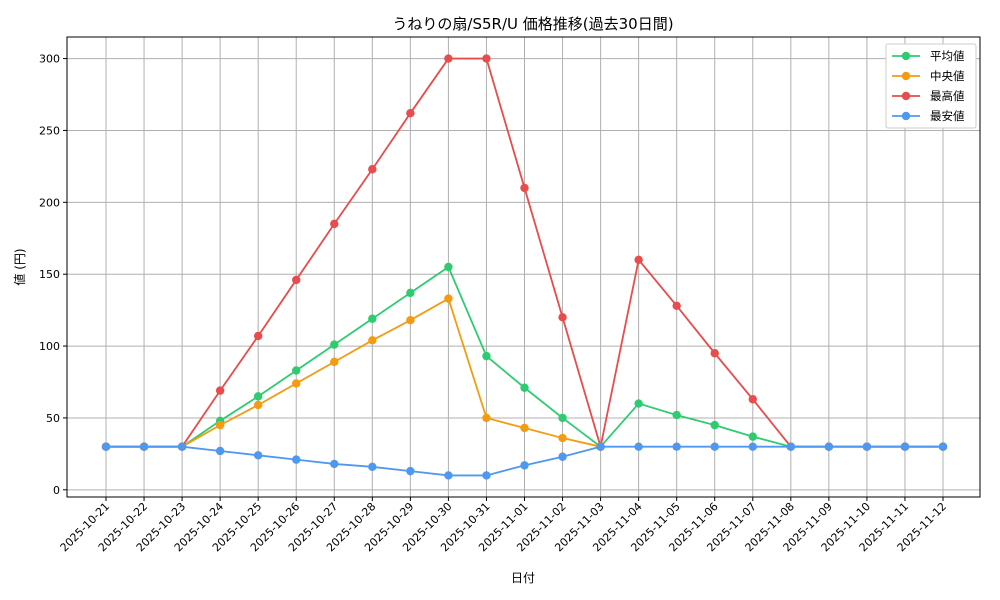  I want to click on series-line, so click(353, 372).